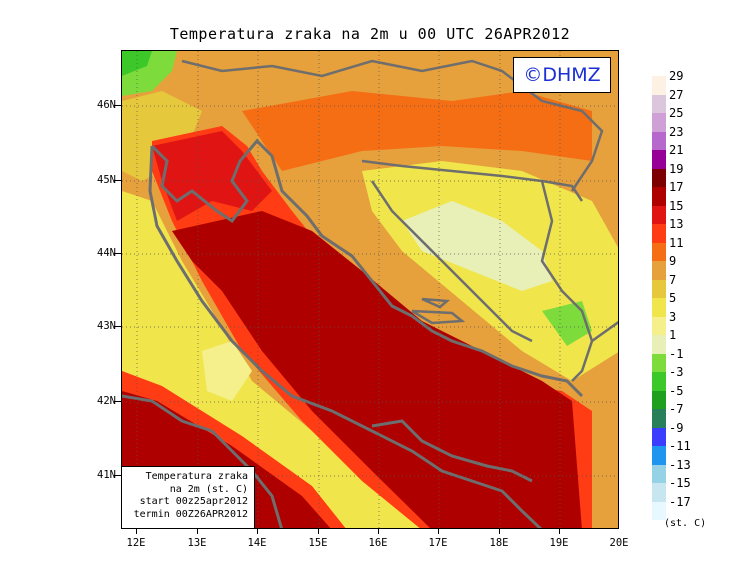 The height and width of the screenshot is (582, 740). Describe the element at coordinates (106, 253) in the screenshot. I see `lat-label: 44N` at that location.